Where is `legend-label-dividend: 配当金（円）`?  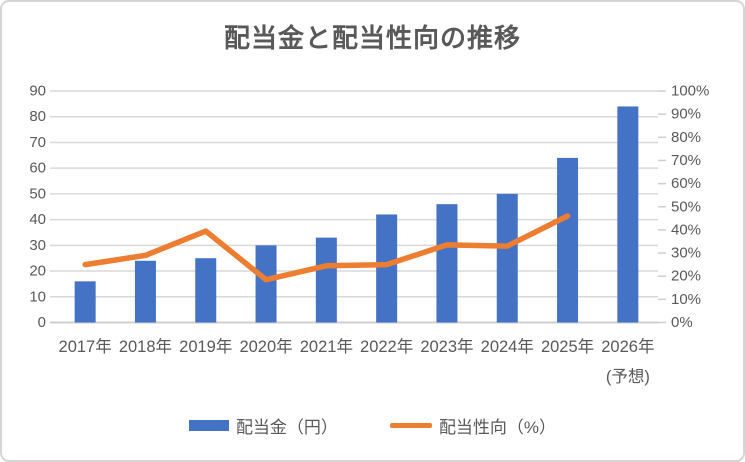
legend-label-dividend: 配当金（円） is located at coordinates (286, 427).